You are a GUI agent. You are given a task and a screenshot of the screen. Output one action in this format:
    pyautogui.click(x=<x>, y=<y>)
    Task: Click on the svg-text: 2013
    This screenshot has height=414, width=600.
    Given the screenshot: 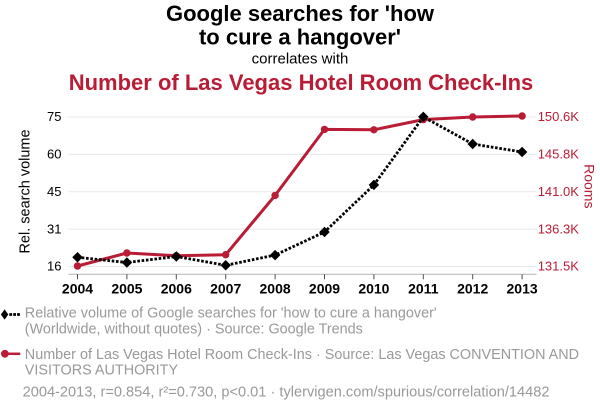 What is the action you would take?
    pyautogui.click(x=522, y=289)
    